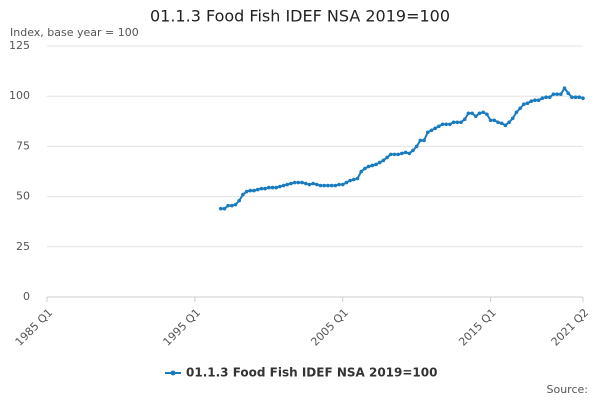 This screenshot has height=400, width=600. I want to click on x-tick-label: 2005 Q1, so click(329, 327).